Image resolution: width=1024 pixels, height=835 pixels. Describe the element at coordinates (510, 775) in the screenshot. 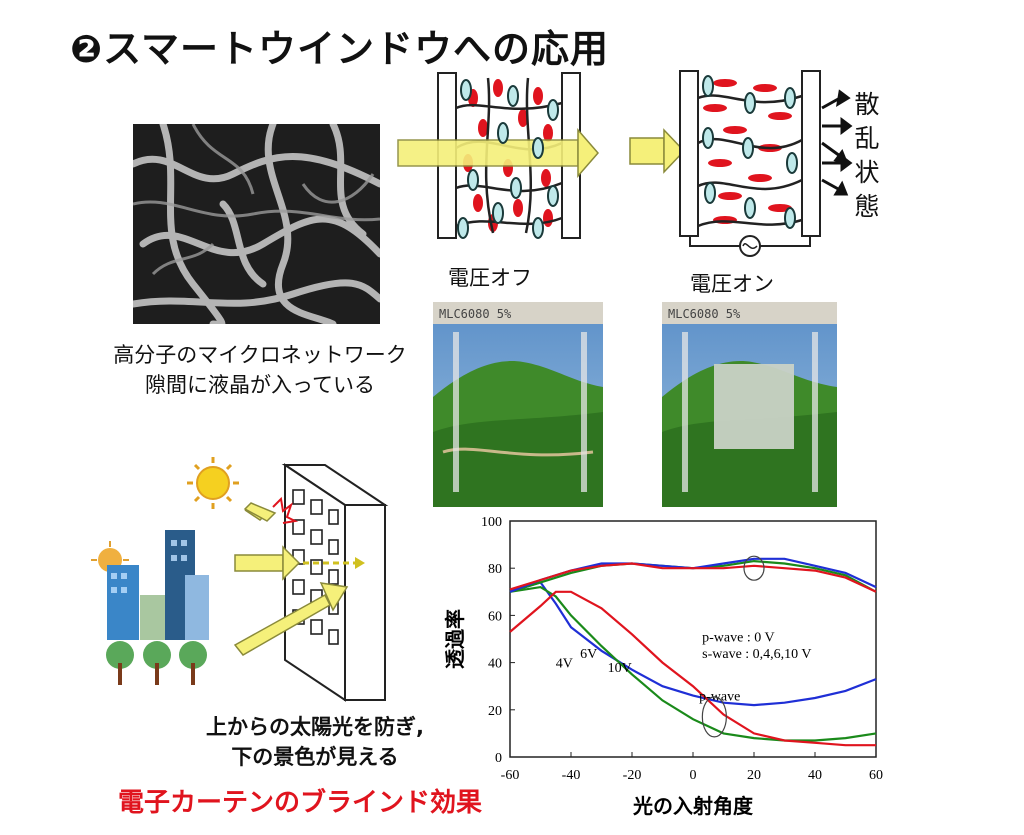

I see `x-tick-label: -60` at that location.